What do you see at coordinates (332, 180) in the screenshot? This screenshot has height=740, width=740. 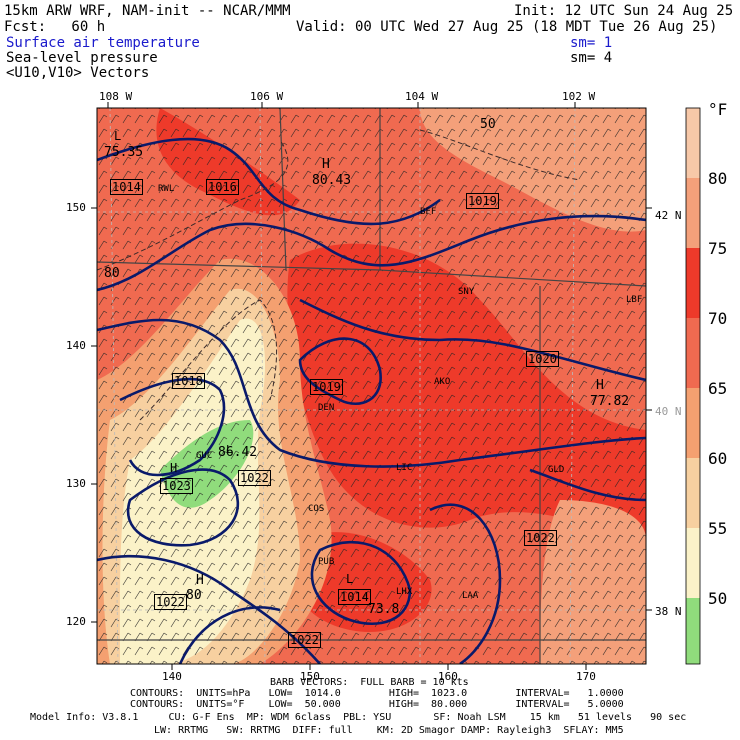 I see `map-temp-label: 80.43` at bounding box center [332, 180].